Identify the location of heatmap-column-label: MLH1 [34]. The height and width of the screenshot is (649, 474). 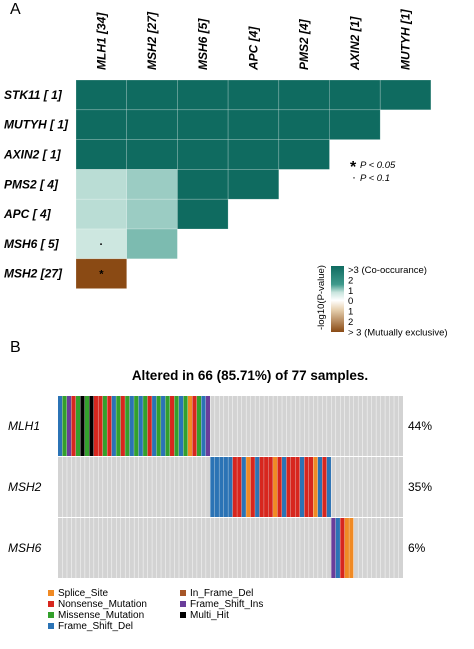
(101, 41).